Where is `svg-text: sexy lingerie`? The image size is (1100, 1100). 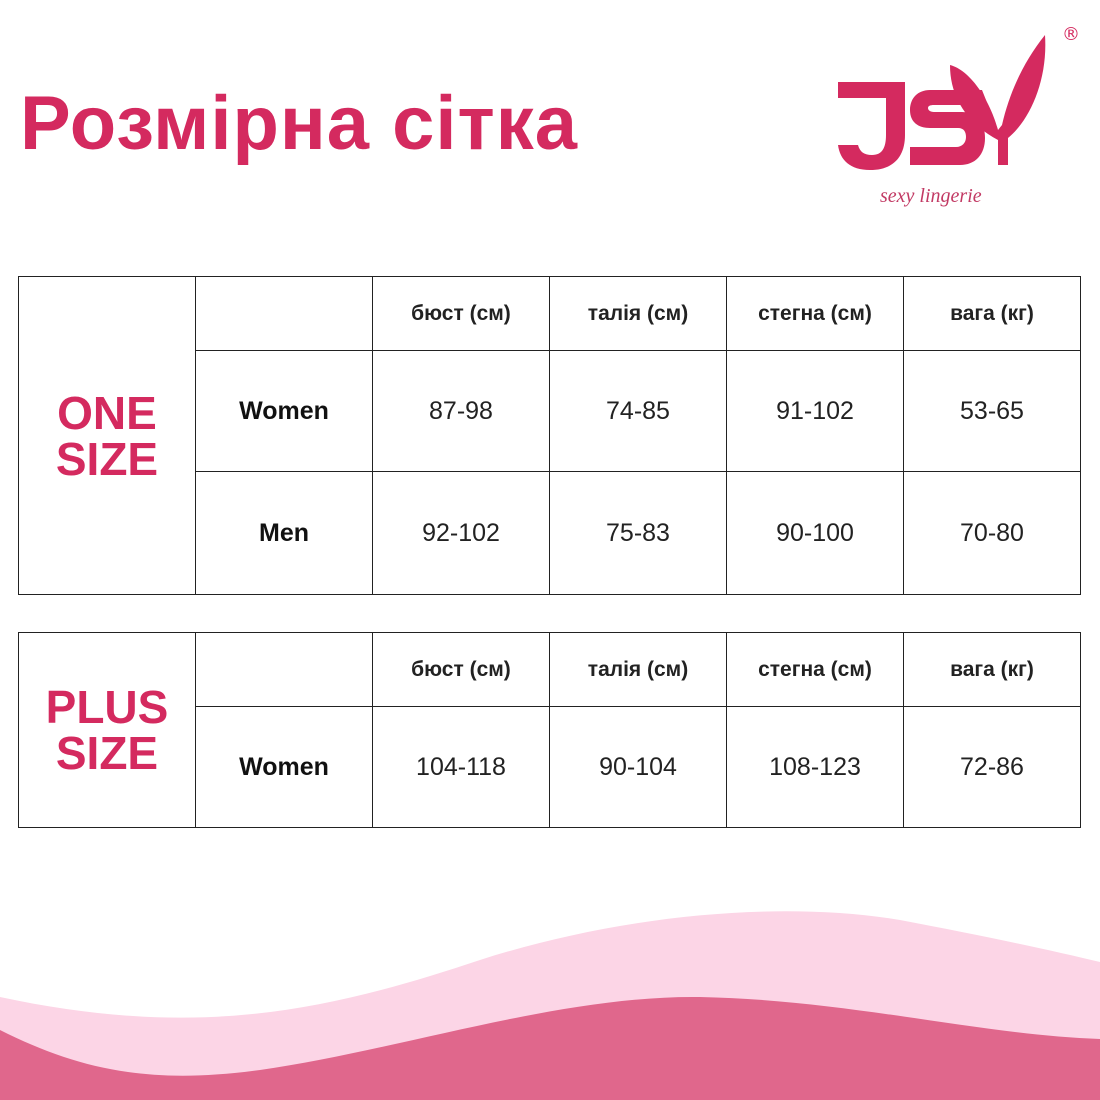
svg-text: sexy lingerie is located at coordinates (931, 196).